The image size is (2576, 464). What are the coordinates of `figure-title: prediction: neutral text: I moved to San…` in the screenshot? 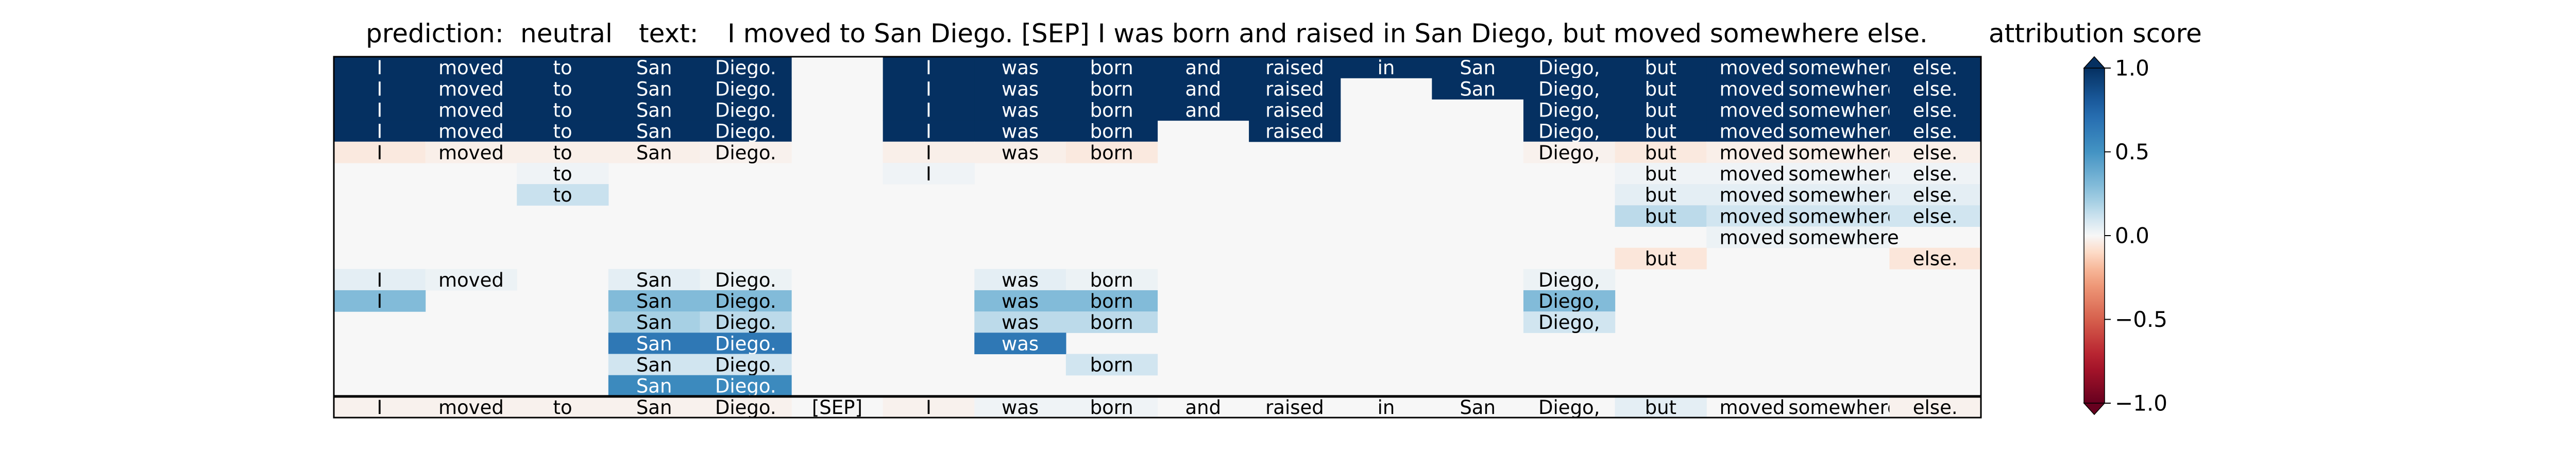 It's located at (1288, 33).